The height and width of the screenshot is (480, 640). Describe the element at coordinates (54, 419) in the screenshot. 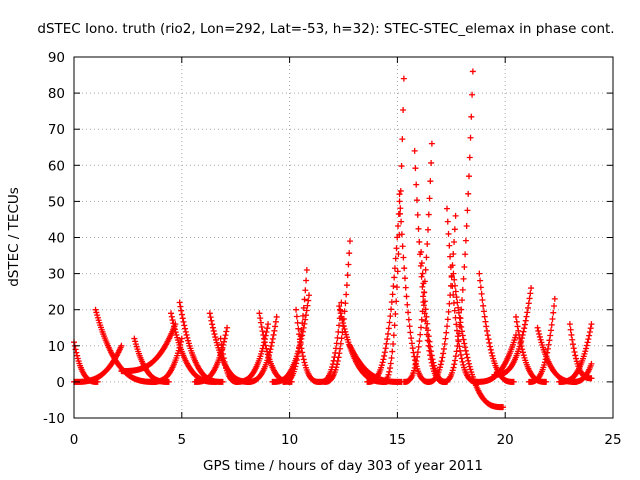

I see `y-tick-label: -10` at that location.